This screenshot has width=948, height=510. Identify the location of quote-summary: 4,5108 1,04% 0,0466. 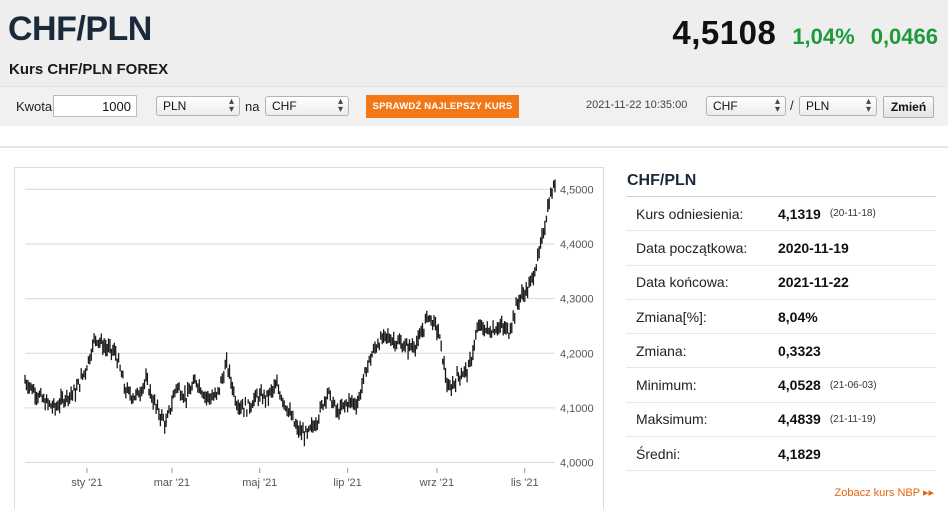
(805, 33).